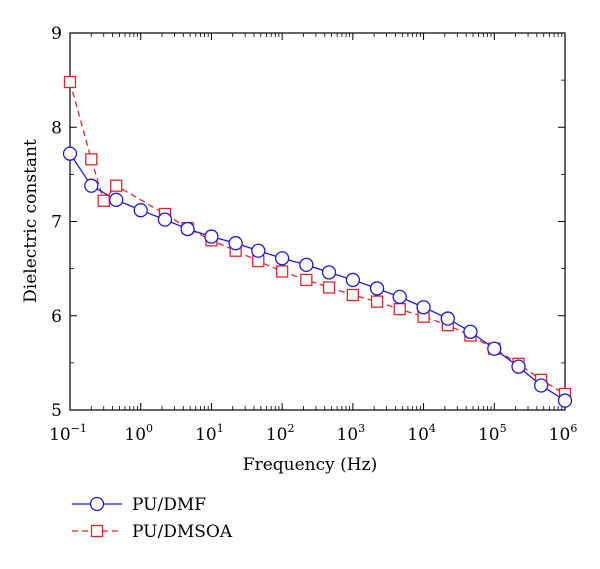 This screenshot has width=600, height=569. What do you see at coordinates (56, 317) in the screenshot?
I see `y-tick-label: 6` at bounding box center [56, 317].